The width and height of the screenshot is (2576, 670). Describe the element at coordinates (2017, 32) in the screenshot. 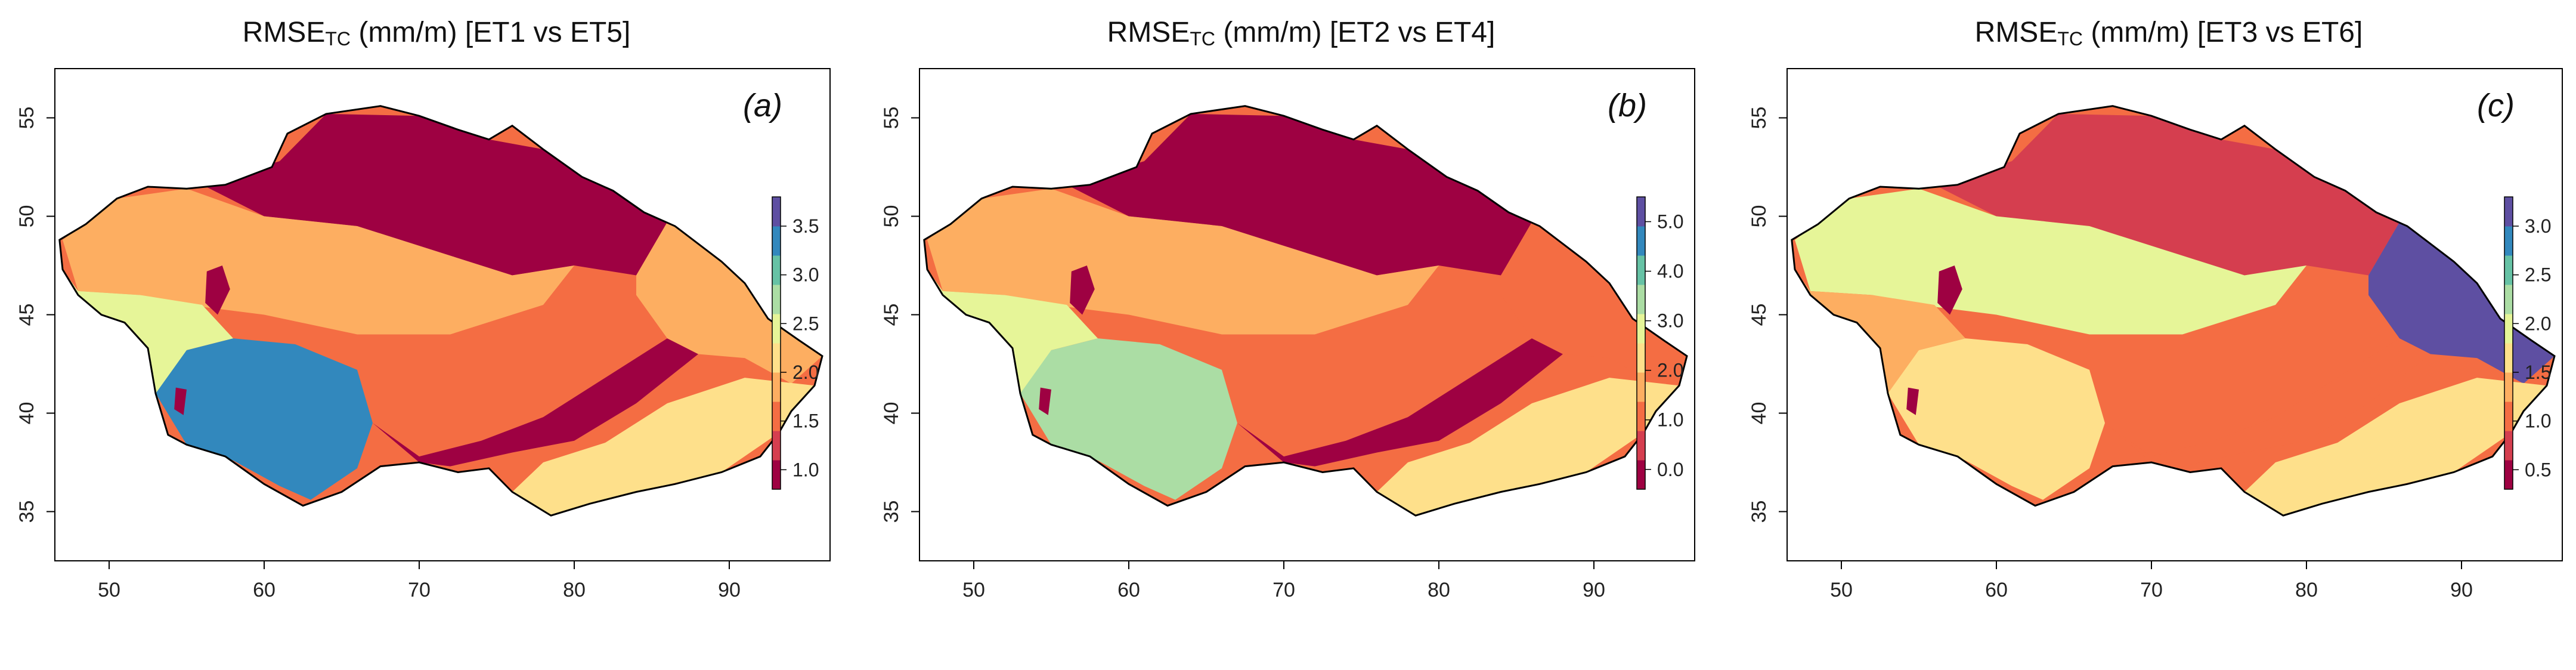

I see `panel-title-main: RMSE` at that location.